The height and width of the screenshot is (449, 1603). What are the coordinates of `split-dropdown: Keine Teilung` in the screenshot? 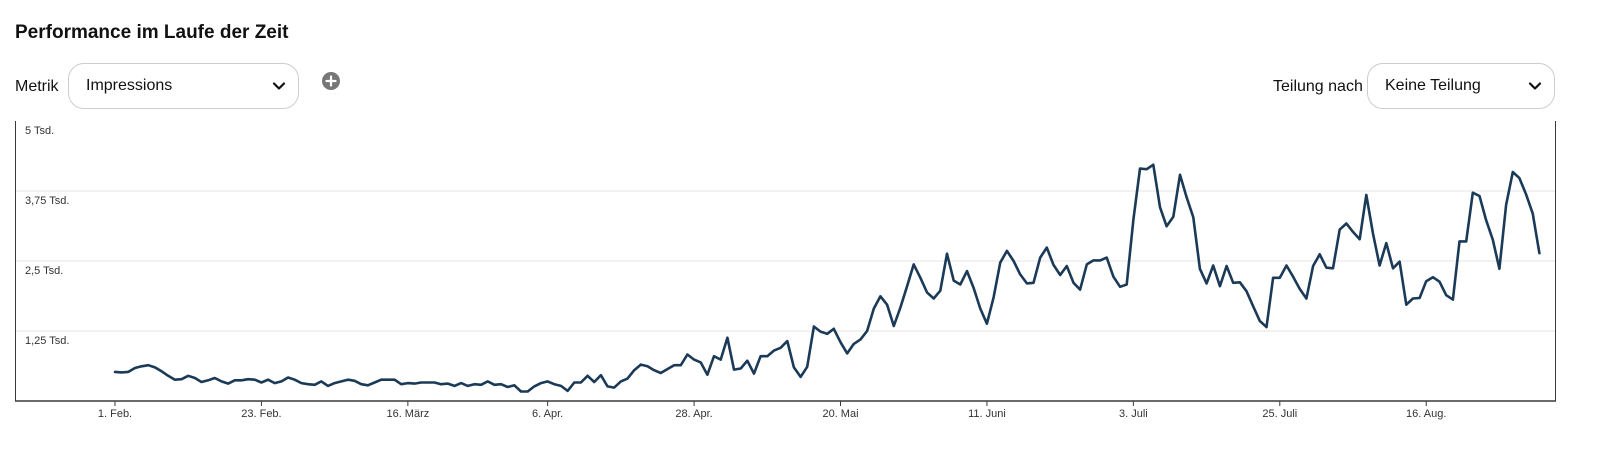 It's located at (1461, 86).